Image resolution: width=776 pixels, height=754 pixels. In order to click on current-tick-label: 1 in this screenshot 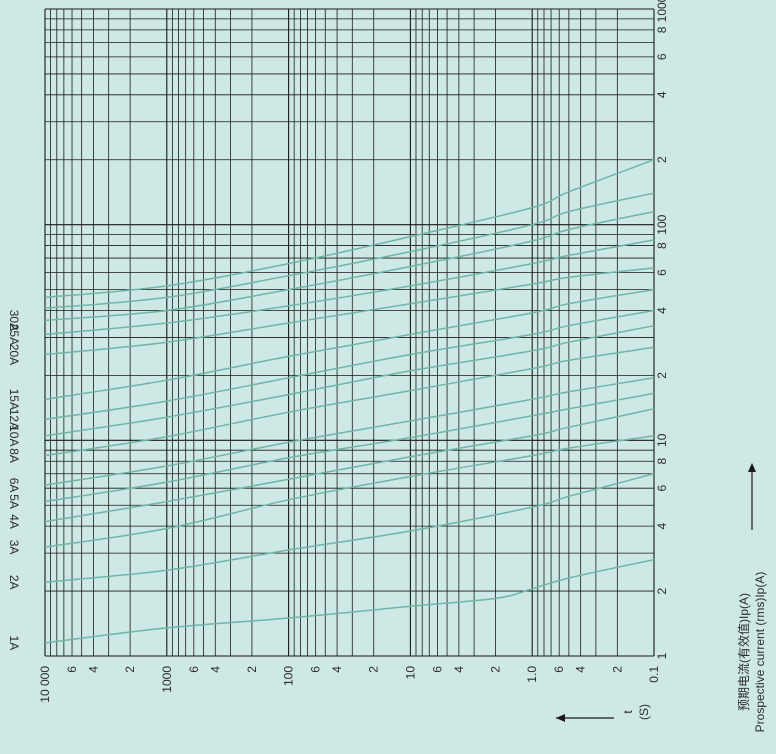, I will do `click(662, 655)`.